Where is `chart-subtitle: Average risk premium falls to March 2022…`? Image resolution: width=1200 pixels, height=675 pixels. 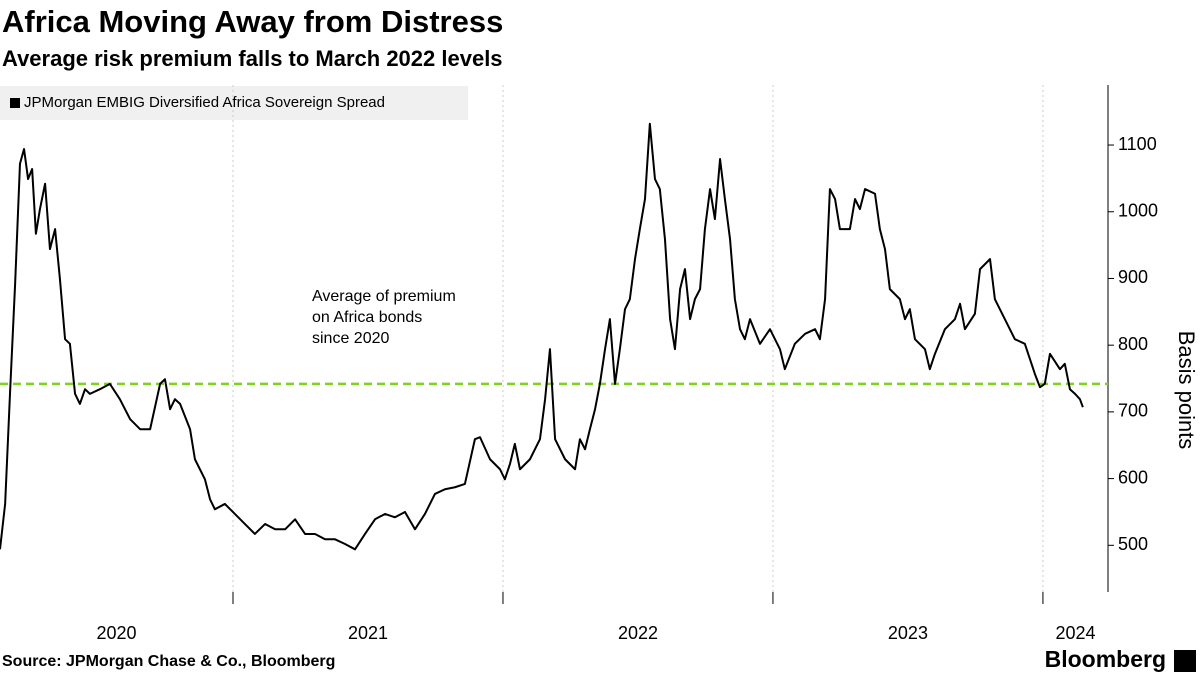 chart-subtitle: Average risk premium falls to March 2022… is located at coordinates (252, 58).